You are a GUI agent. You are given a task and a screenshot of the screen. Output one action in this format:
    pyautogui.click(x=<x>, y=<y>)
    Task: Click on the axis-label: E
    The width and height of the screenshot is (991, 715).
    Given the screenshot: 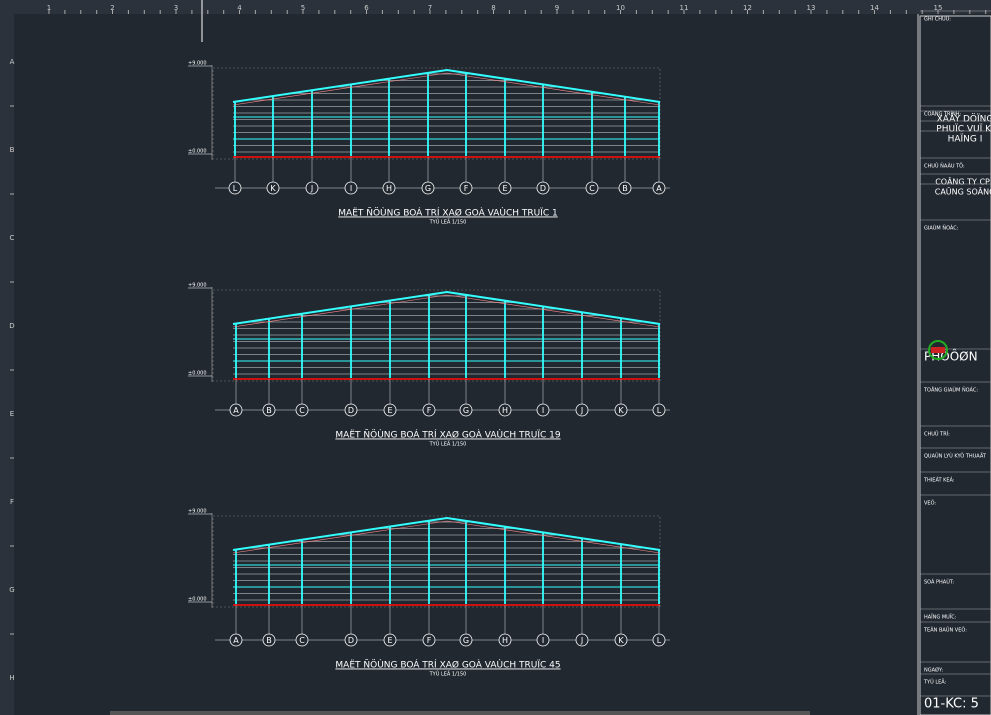 What is the action you would take?
    pyautogui.click(x=504, y=188)
    